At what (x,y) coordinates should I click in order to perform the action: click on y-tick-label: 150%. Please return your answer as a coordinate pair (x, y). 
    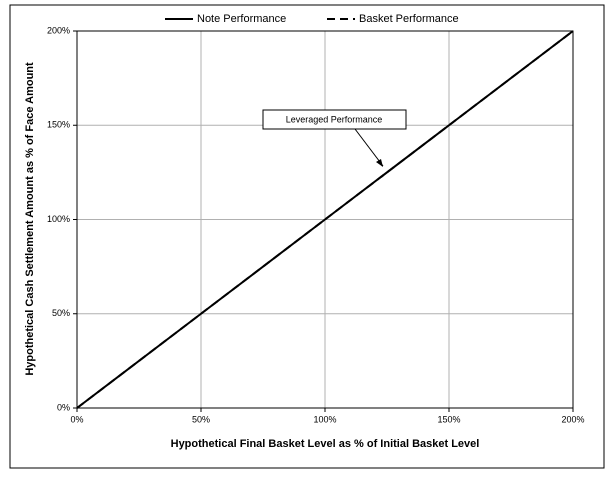
    Looking at the image, I should click on (58, 125).